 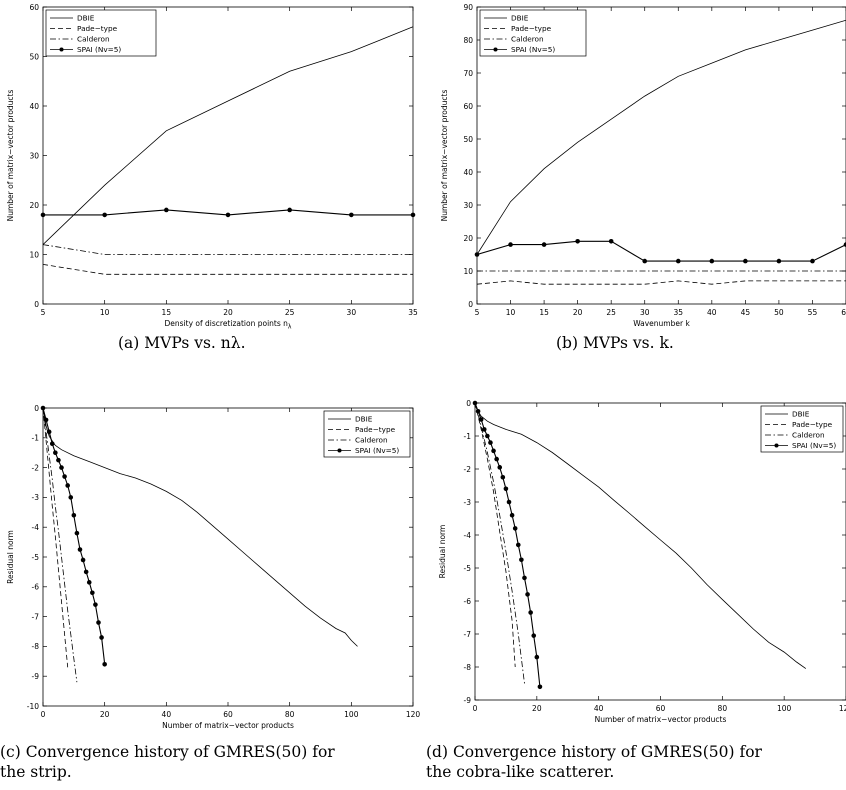 I want to click on y-axis-label: Residual norm, so click(x=442, y=552).